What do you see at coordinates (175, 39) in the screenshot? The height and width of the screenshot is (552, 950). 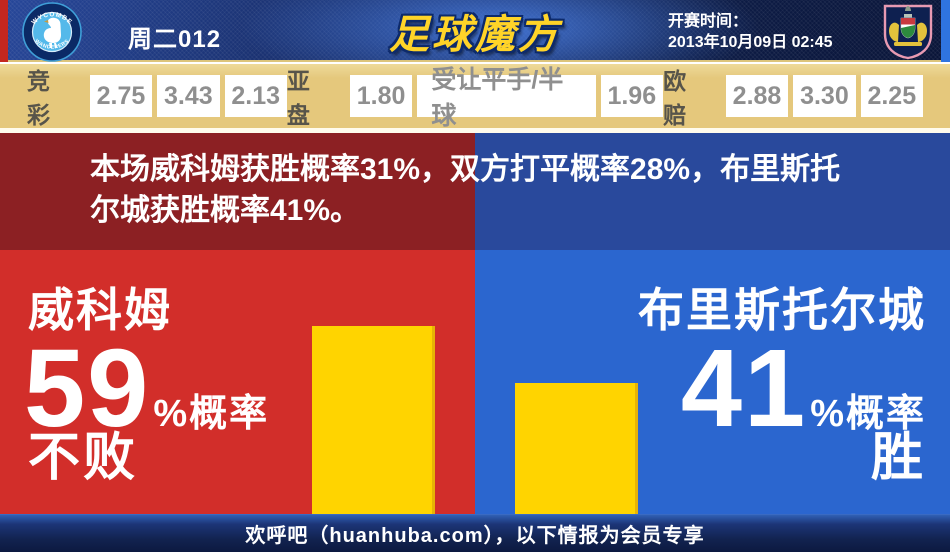 I see `match-code: 周二012` at bounding box center [175, 39].